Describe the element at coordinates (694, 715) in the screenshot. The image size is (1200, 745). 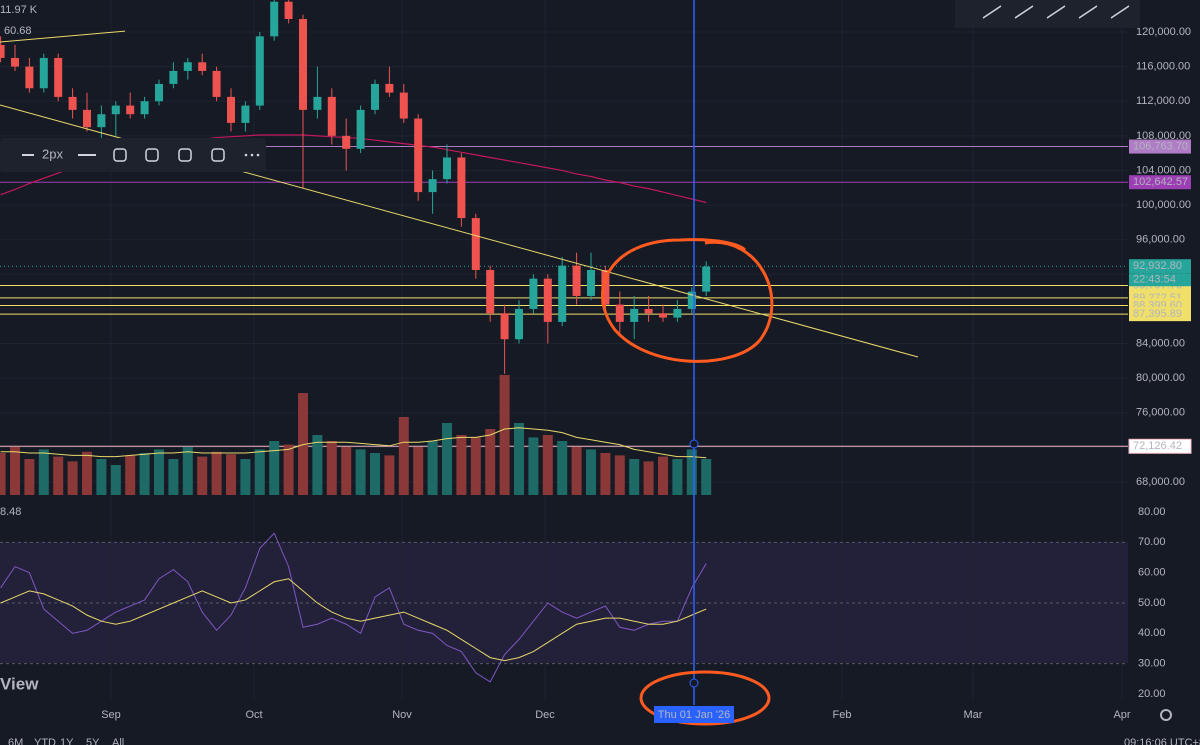
I see `x-tick-label: Thu 01 Jan '26` at that location.